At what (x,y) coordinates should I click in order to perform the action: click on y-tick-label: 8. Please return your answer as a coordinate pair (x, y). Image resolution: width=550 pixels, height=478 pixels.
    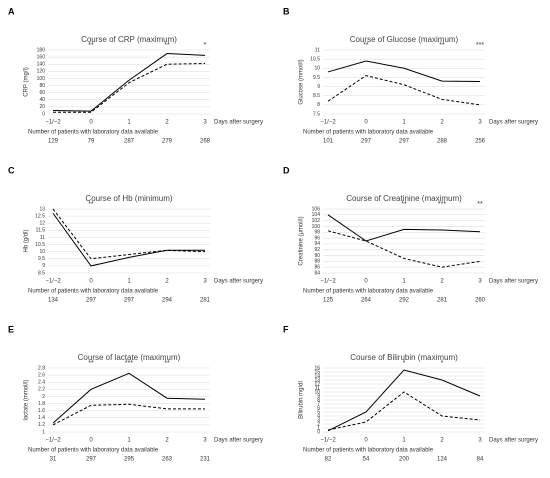
    Looking at the image, I should click on (318, 105).